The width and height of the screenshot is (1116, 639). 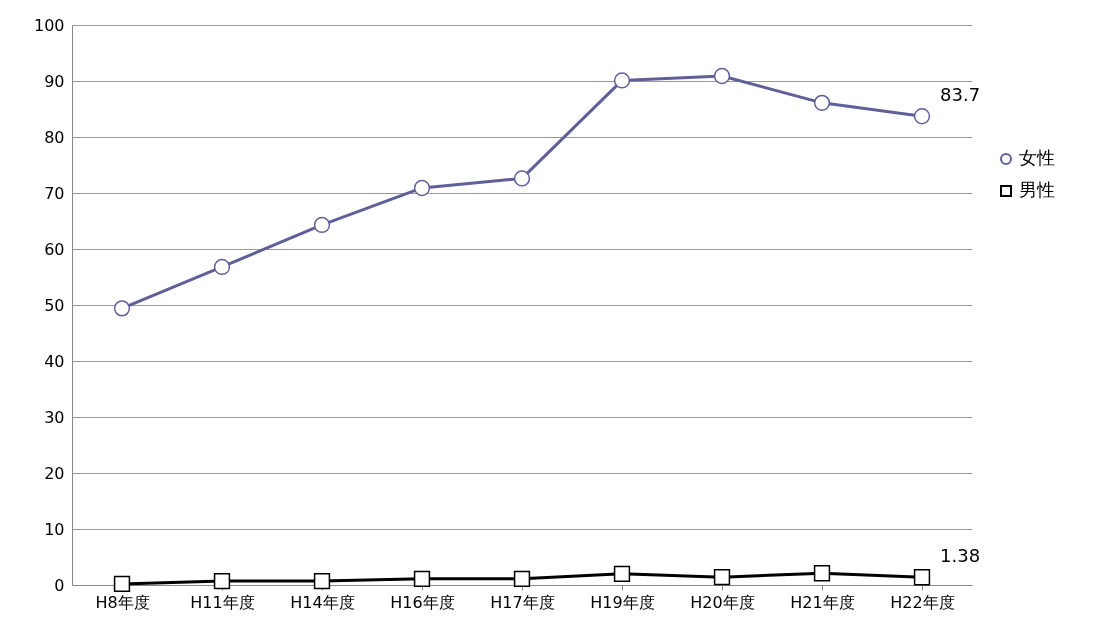 I want to click on y-tick-label: 70, so click(x=54, y=193).